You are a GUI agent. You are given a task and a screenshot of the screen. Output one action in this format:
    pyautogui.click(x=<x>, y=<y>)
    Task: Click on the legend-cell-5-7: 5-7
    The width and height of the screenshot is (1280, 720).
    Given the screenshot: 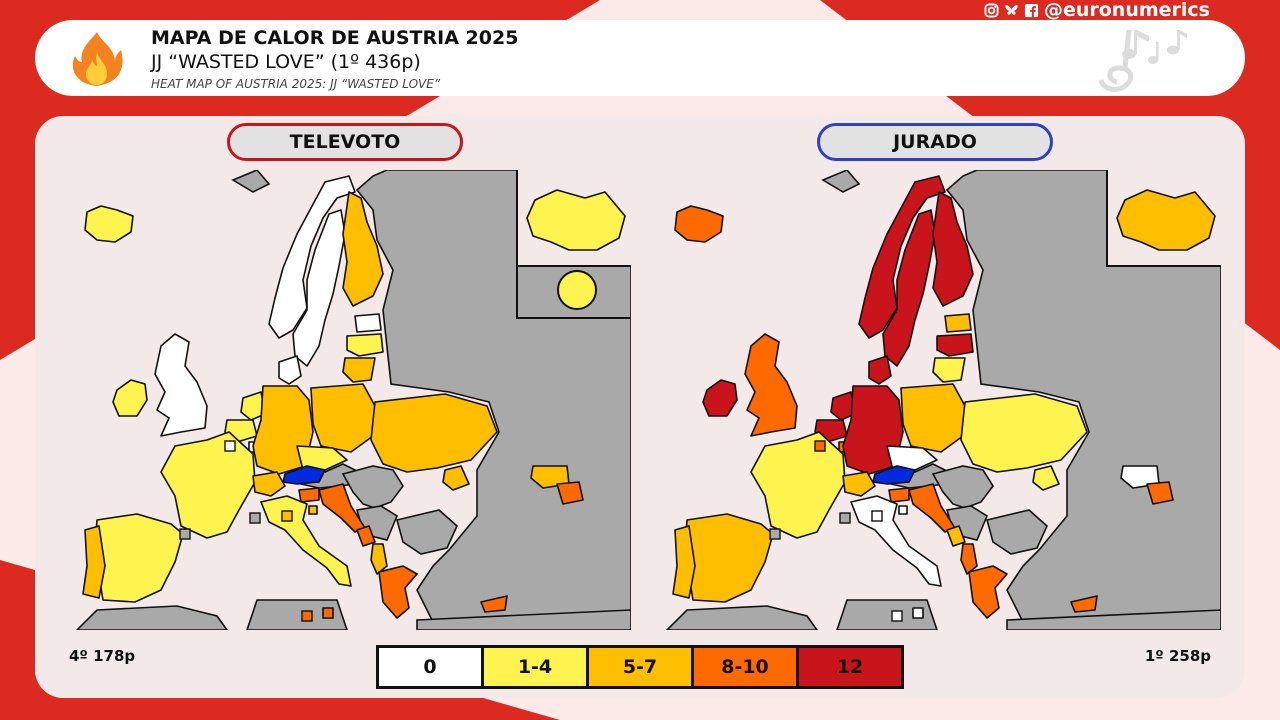 What is the action you would take?
    pyautogui.click(x=638, y=667)
    